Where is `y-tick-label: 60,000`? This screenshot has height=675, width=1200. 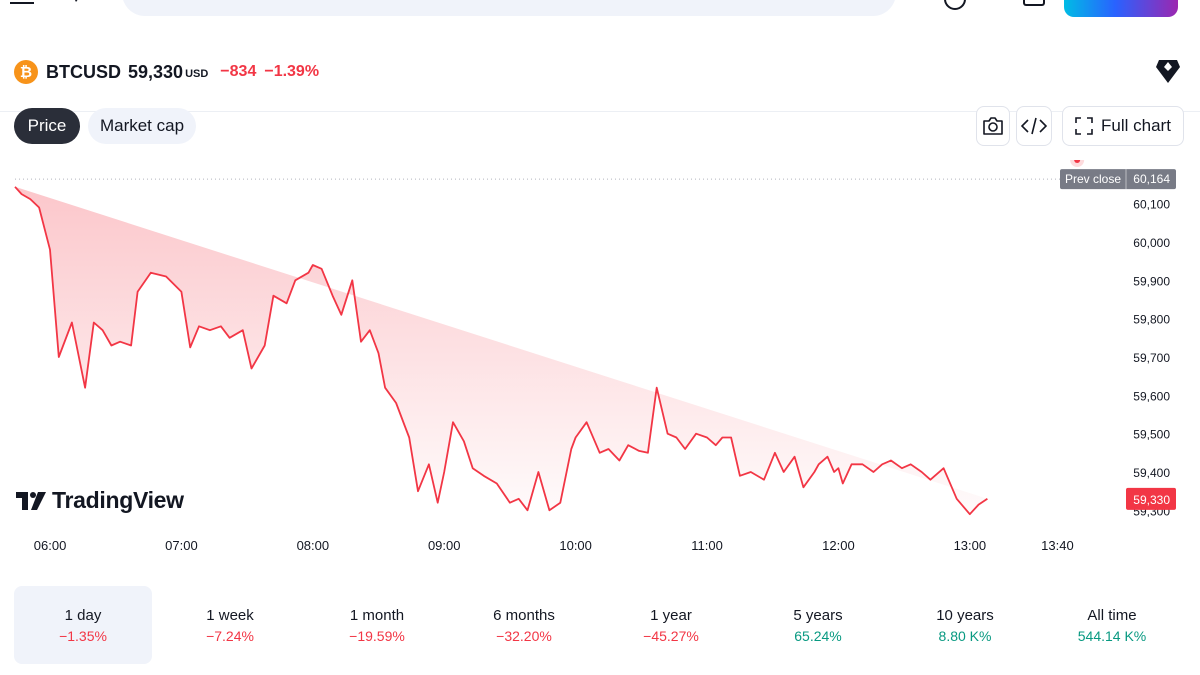
y-tick-label: 60,000 is located at coordinates (1151, 243).